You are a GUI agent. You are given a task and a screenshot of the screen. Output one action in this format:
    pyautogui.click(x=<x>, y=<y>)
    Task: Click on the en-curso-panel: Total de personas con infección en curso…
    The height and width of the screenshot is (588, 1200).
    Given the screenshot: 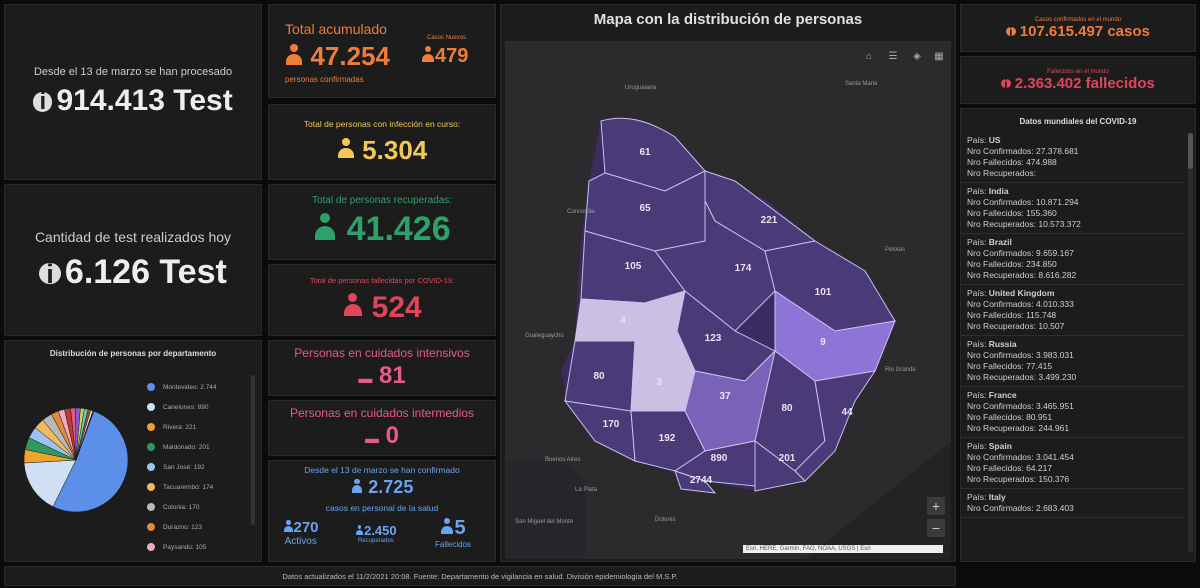 What is the action you would take?
    pyautogui.click(x=382, y=142)
    